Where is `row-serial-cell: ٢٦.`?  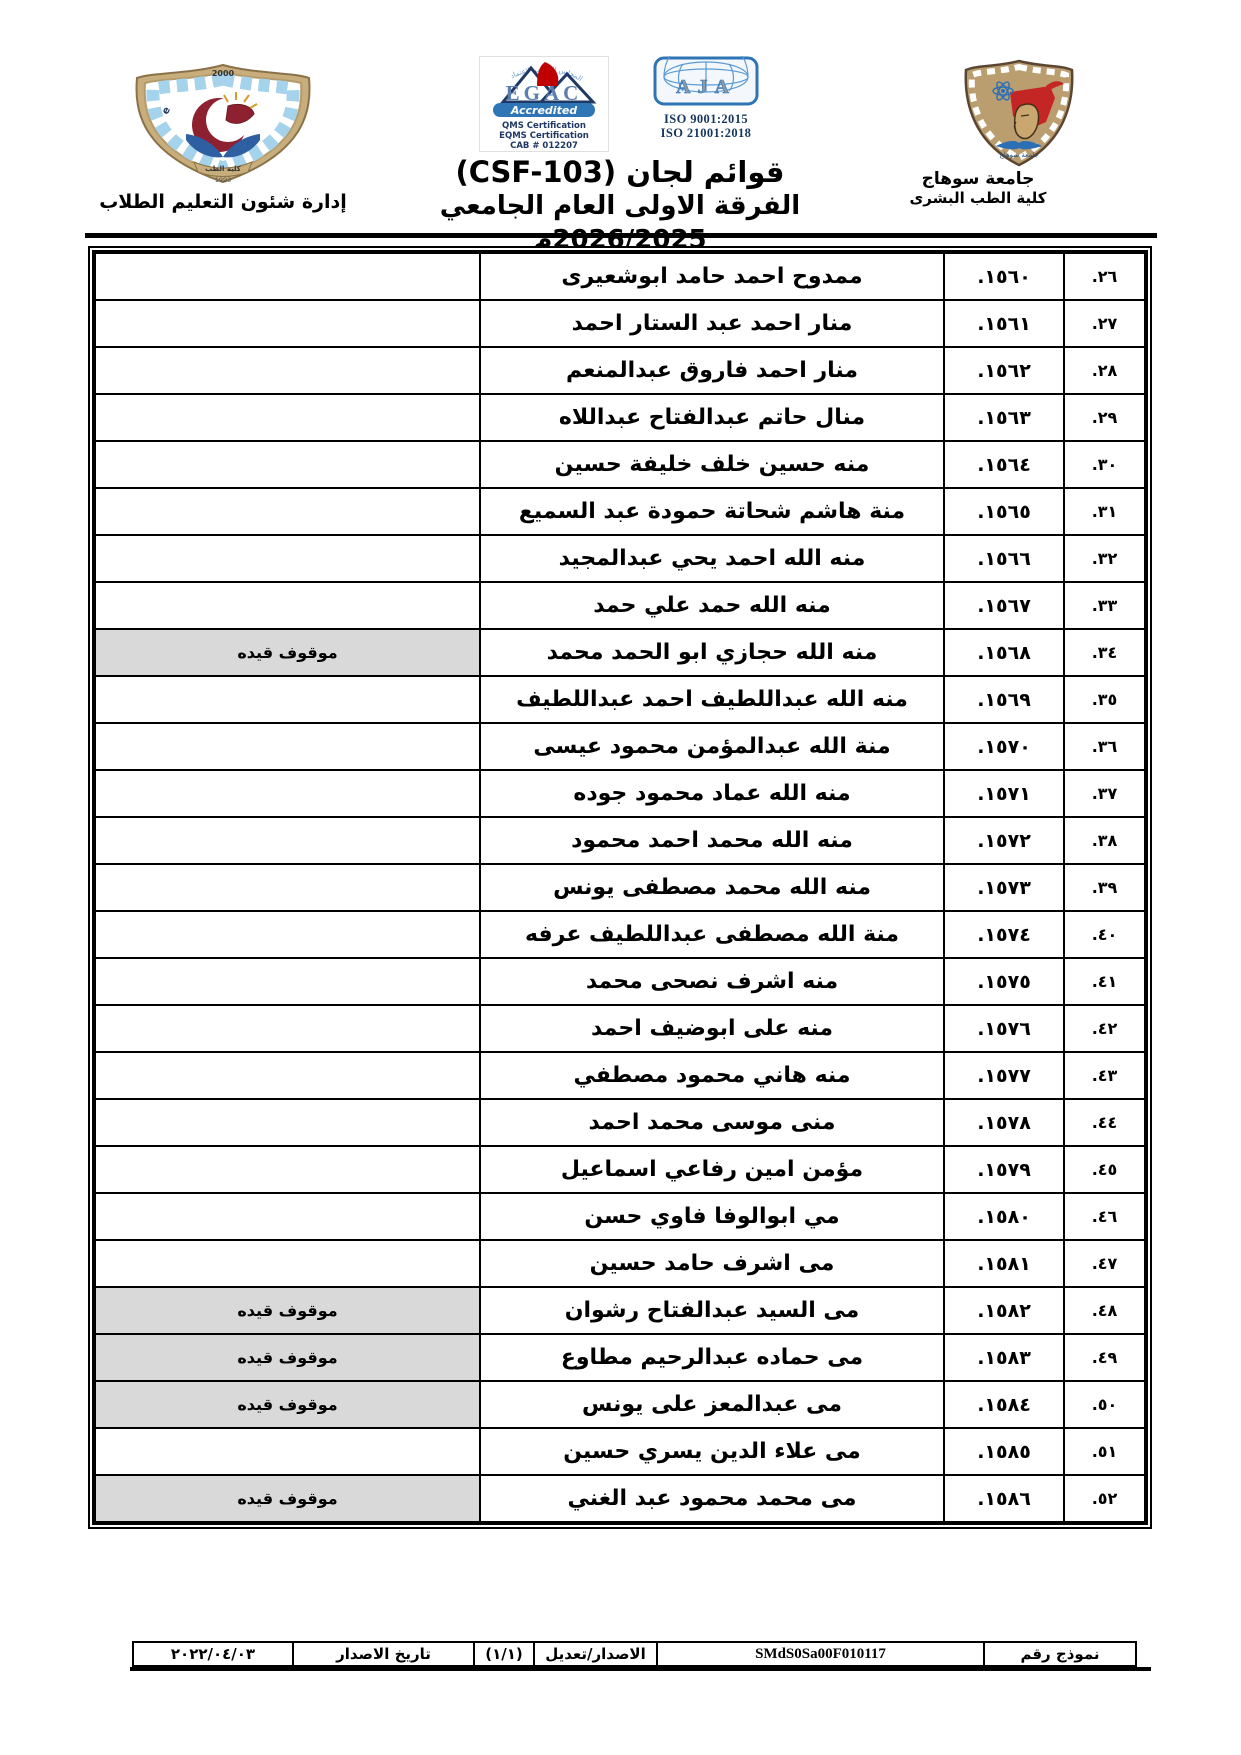 row-serial-cell: ٢٦. is located at coordinates (1105, 276).